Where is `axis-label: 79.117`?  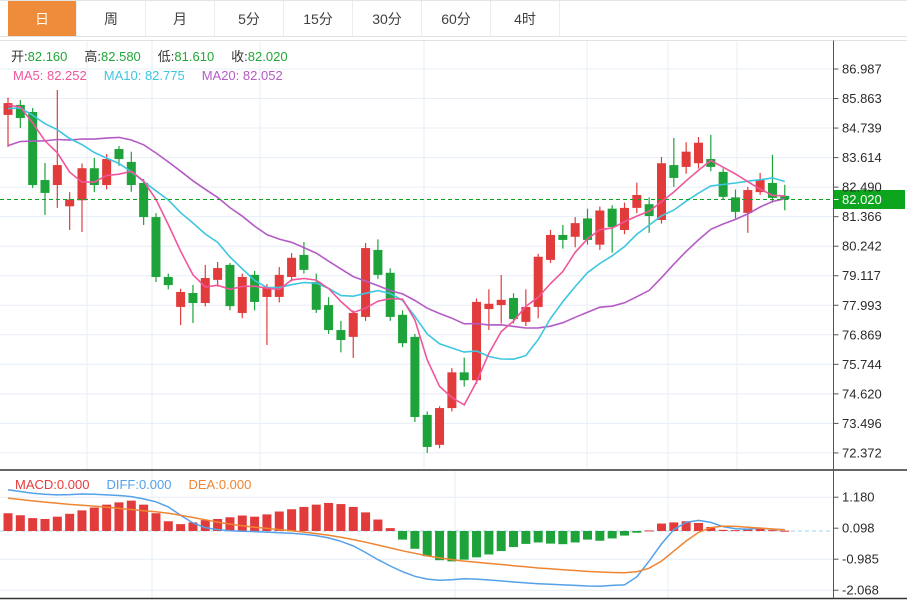 axis-label: 79.117 is located at coordinates (861, 275).